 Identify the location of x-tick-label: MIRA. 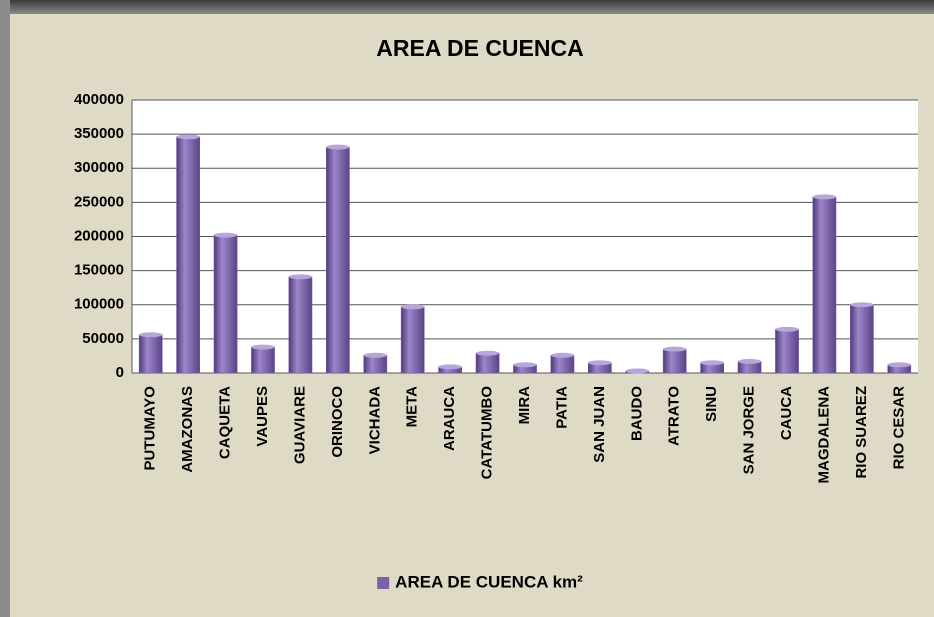
(524, 405).